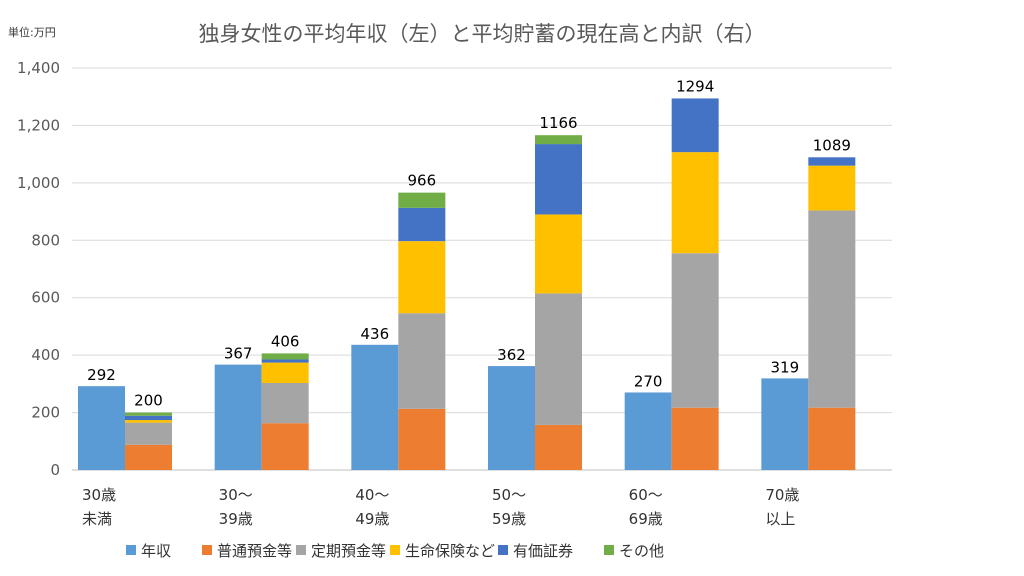 This screenshot has width=1024, height=576. I want to click on y-tick-label: 1,400, so click(38, 68).